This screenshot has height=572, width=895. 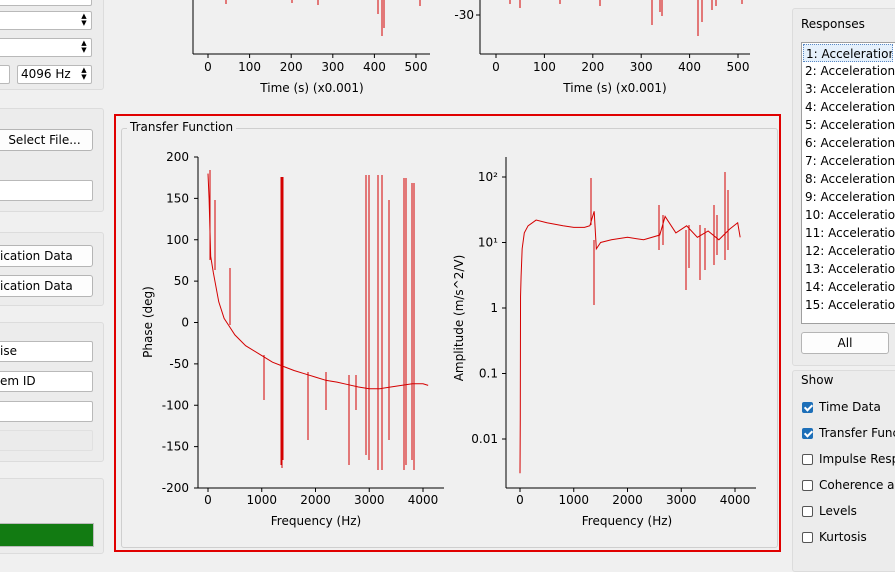 I want to click on empty-field, so click(x=46, y=411).